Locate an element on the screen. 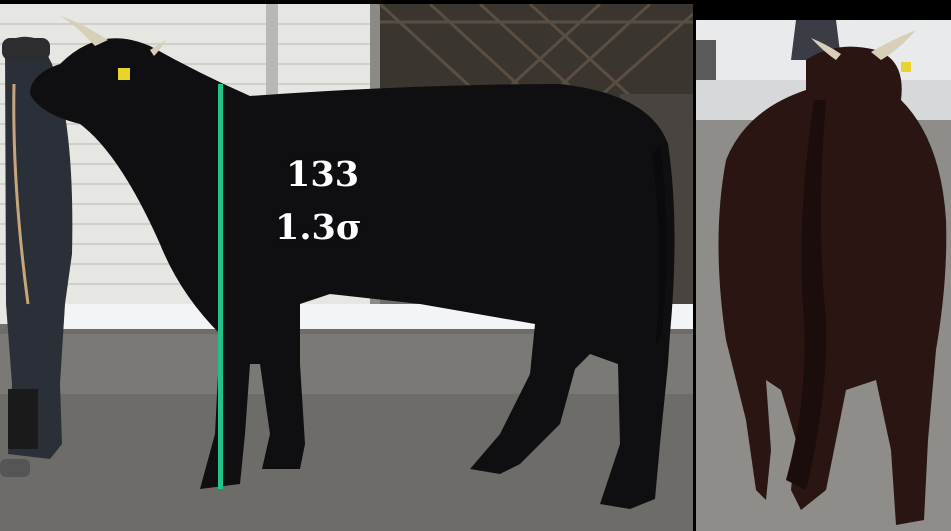  height-measure-line is located at coordinates (220, 286).